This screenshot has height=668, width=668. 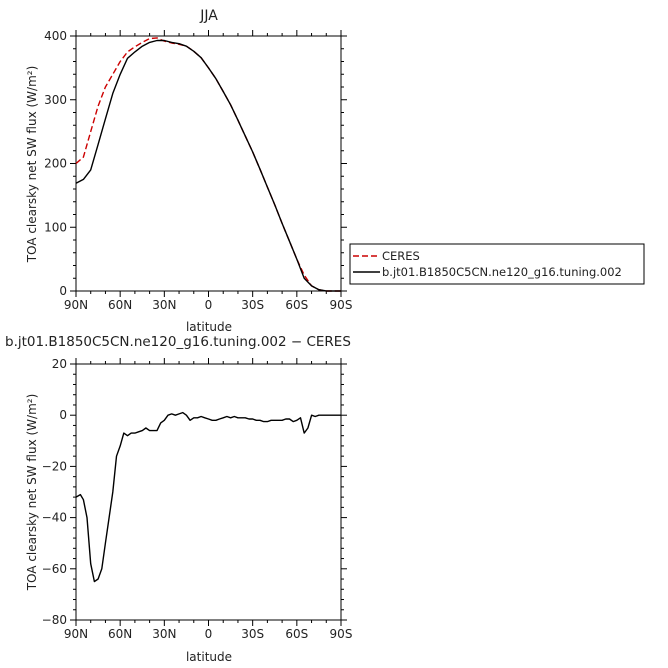 What do you see at coordinates (296, 305) in the screenshot?
I see `top-x-tick-label: 60S` at bounding box center [296, 305].